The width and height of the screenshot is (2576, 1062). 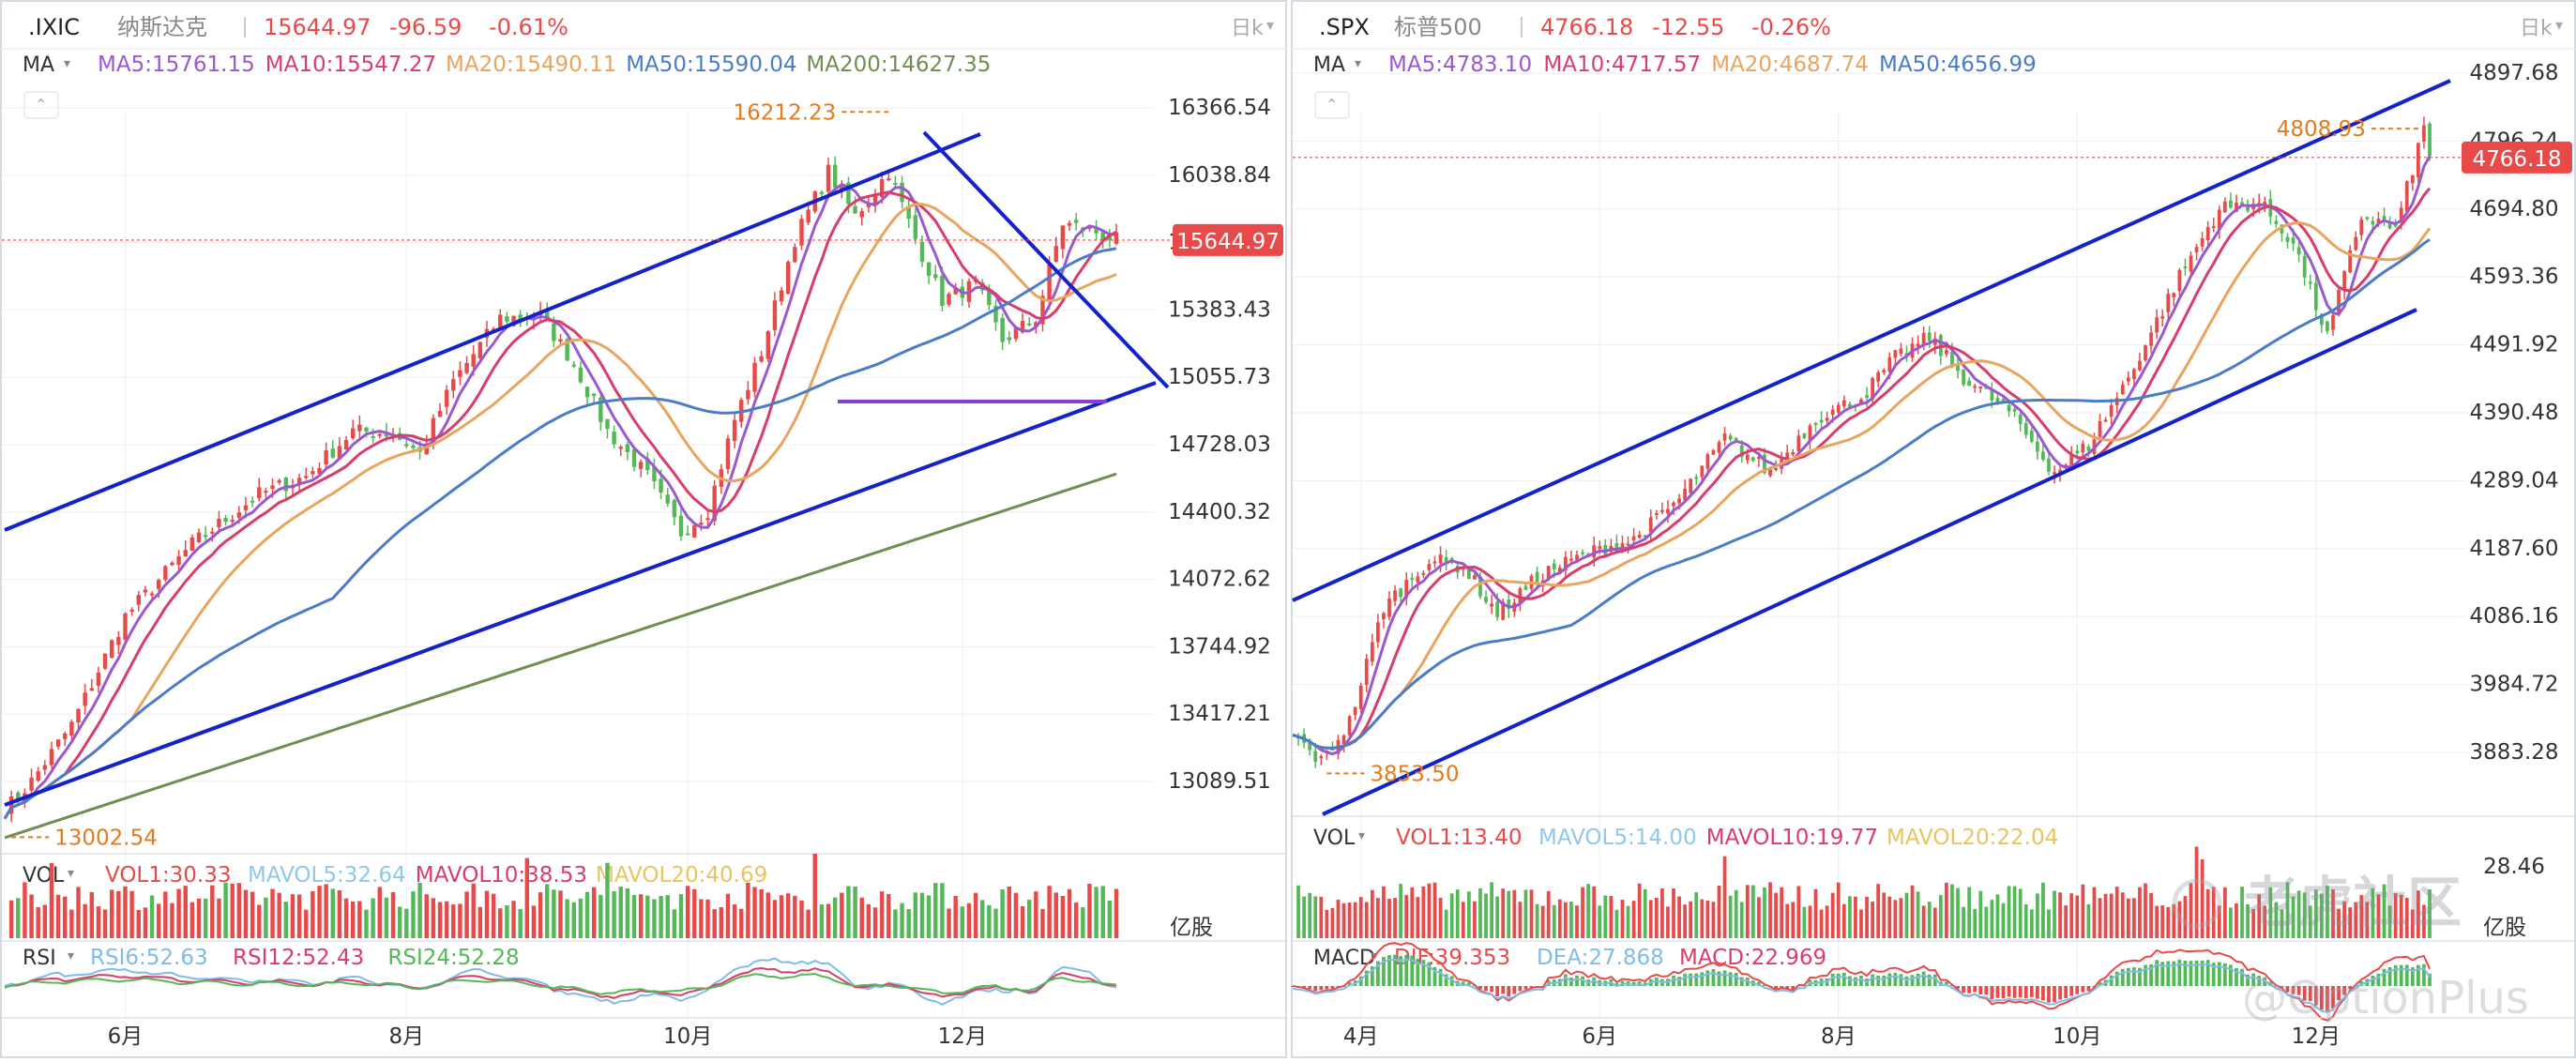 What do you see at coordinates (406, 1036) in the screenshot?
I see `x-tick-label: 8月` at bounding box center [406, 1036].